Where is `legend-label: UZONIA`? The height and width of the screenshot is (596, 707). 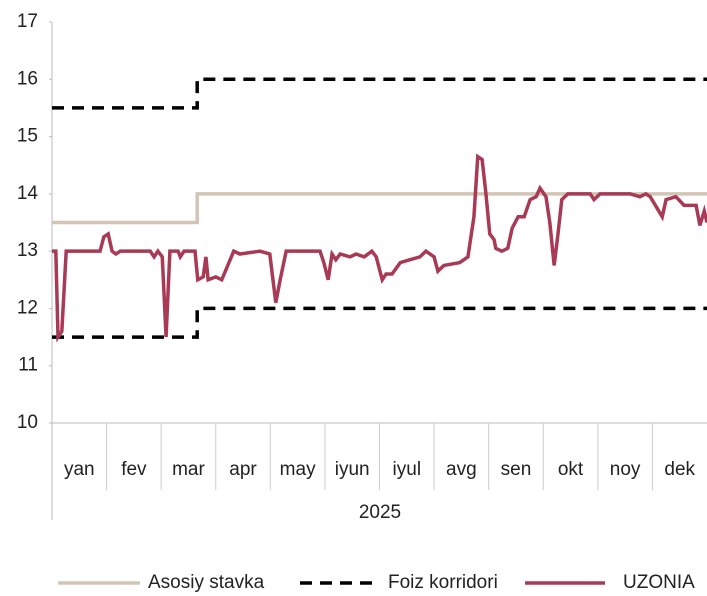 legend-label: UZONIA is located at coordinates (659, 582).